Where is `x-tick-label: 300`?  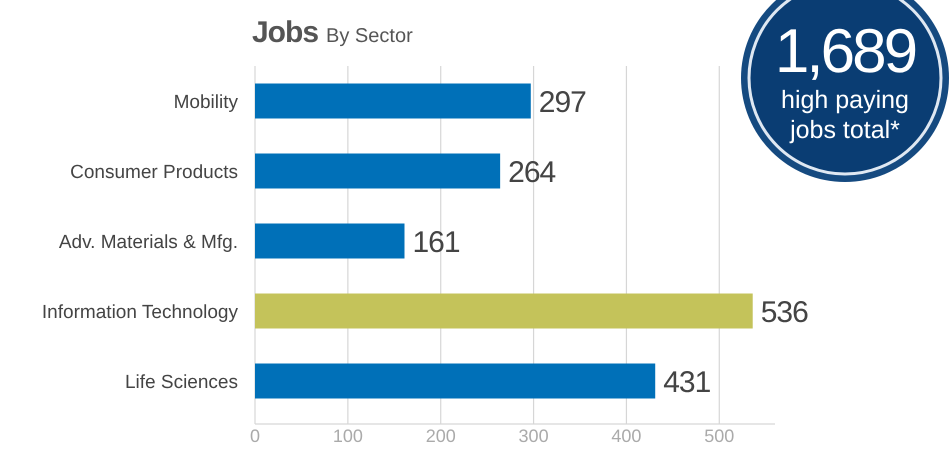
x-tick-label: 300 is located at coordinates (533, 436).